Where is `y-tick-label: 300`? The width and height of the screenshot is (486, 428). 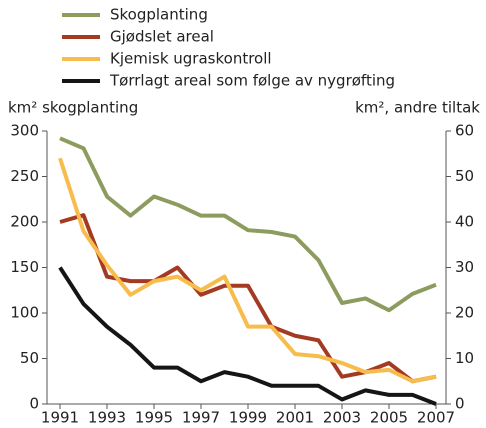
y-tick-label: 300 is located at coordinates (24, 131).